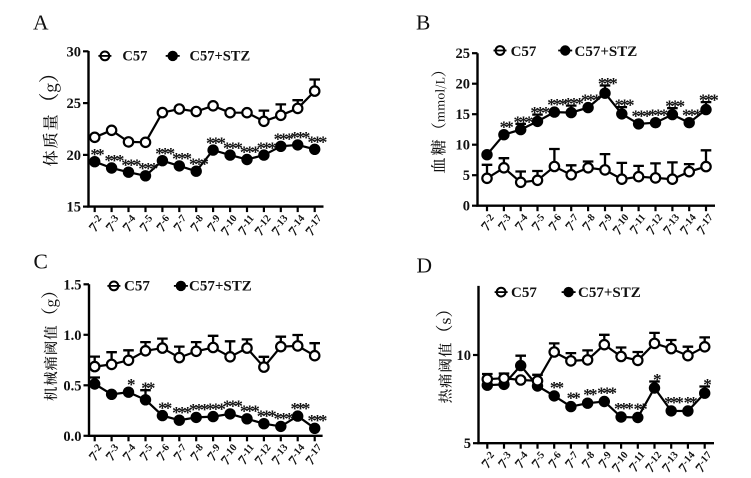  Describe the element at coordinates (425, 266) in the screenshot. I see `svg-text: D` at that location.